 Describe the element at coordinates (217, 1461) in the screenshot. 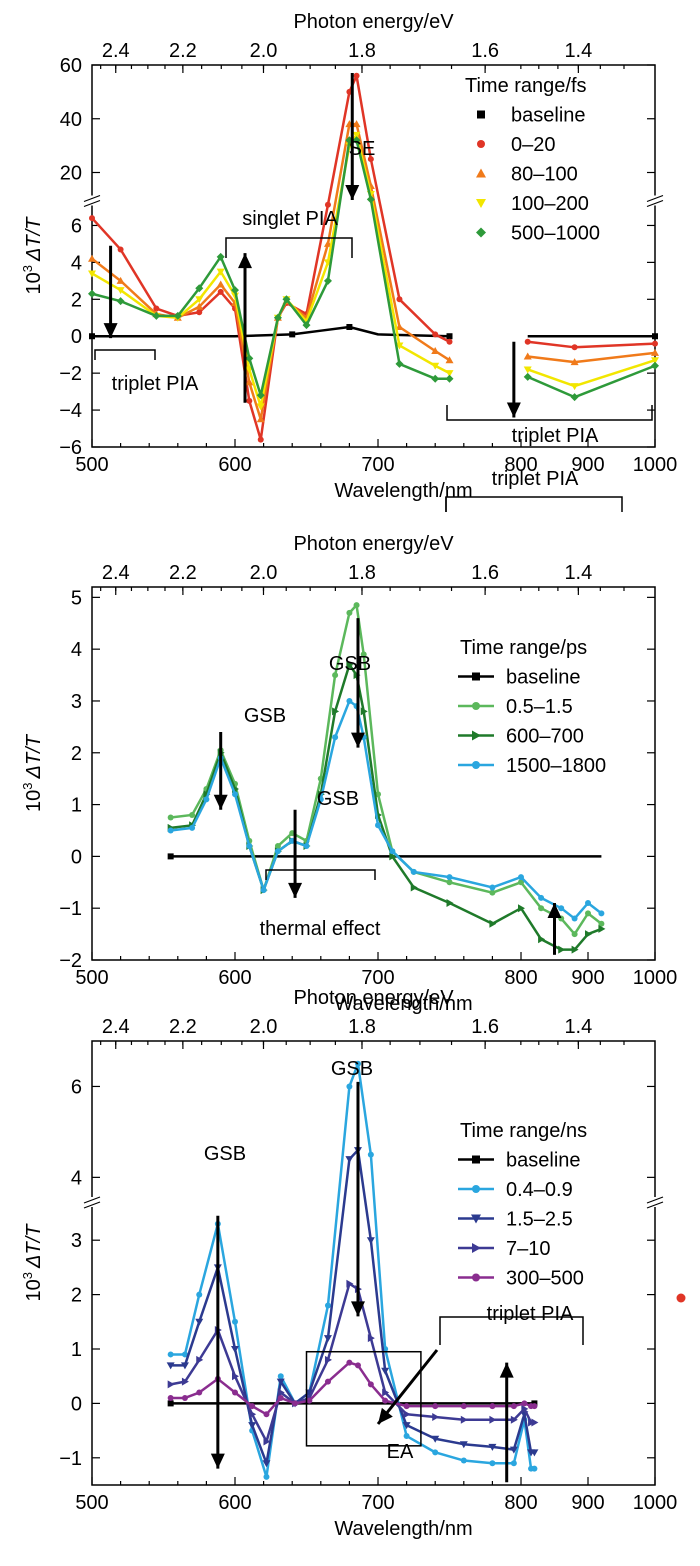

I see `arrow-gsb-1-head` at that location.